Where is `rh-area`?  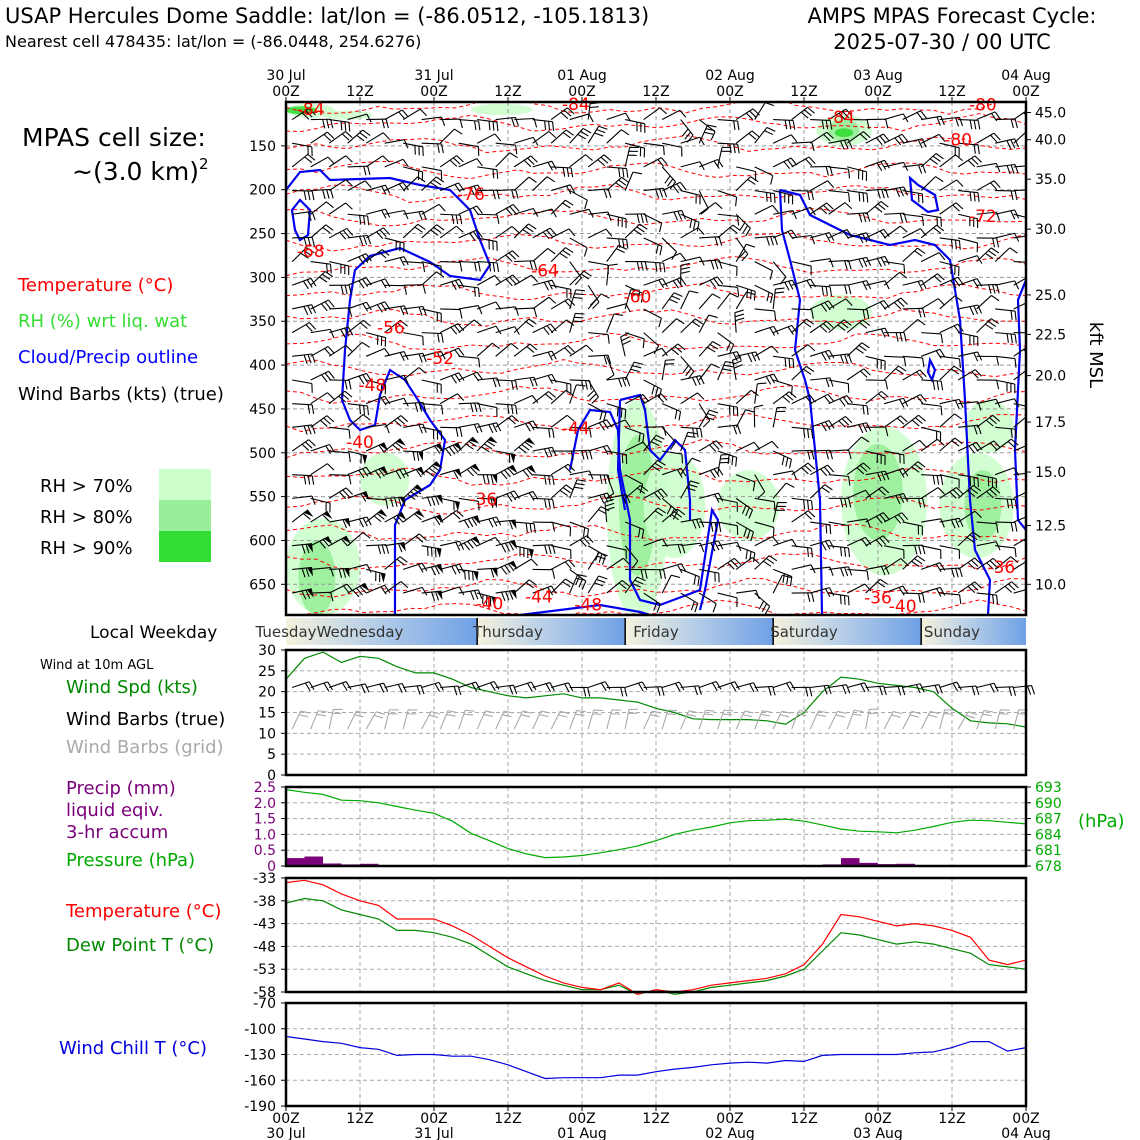 rh-area is located at coordinates (385, 479).